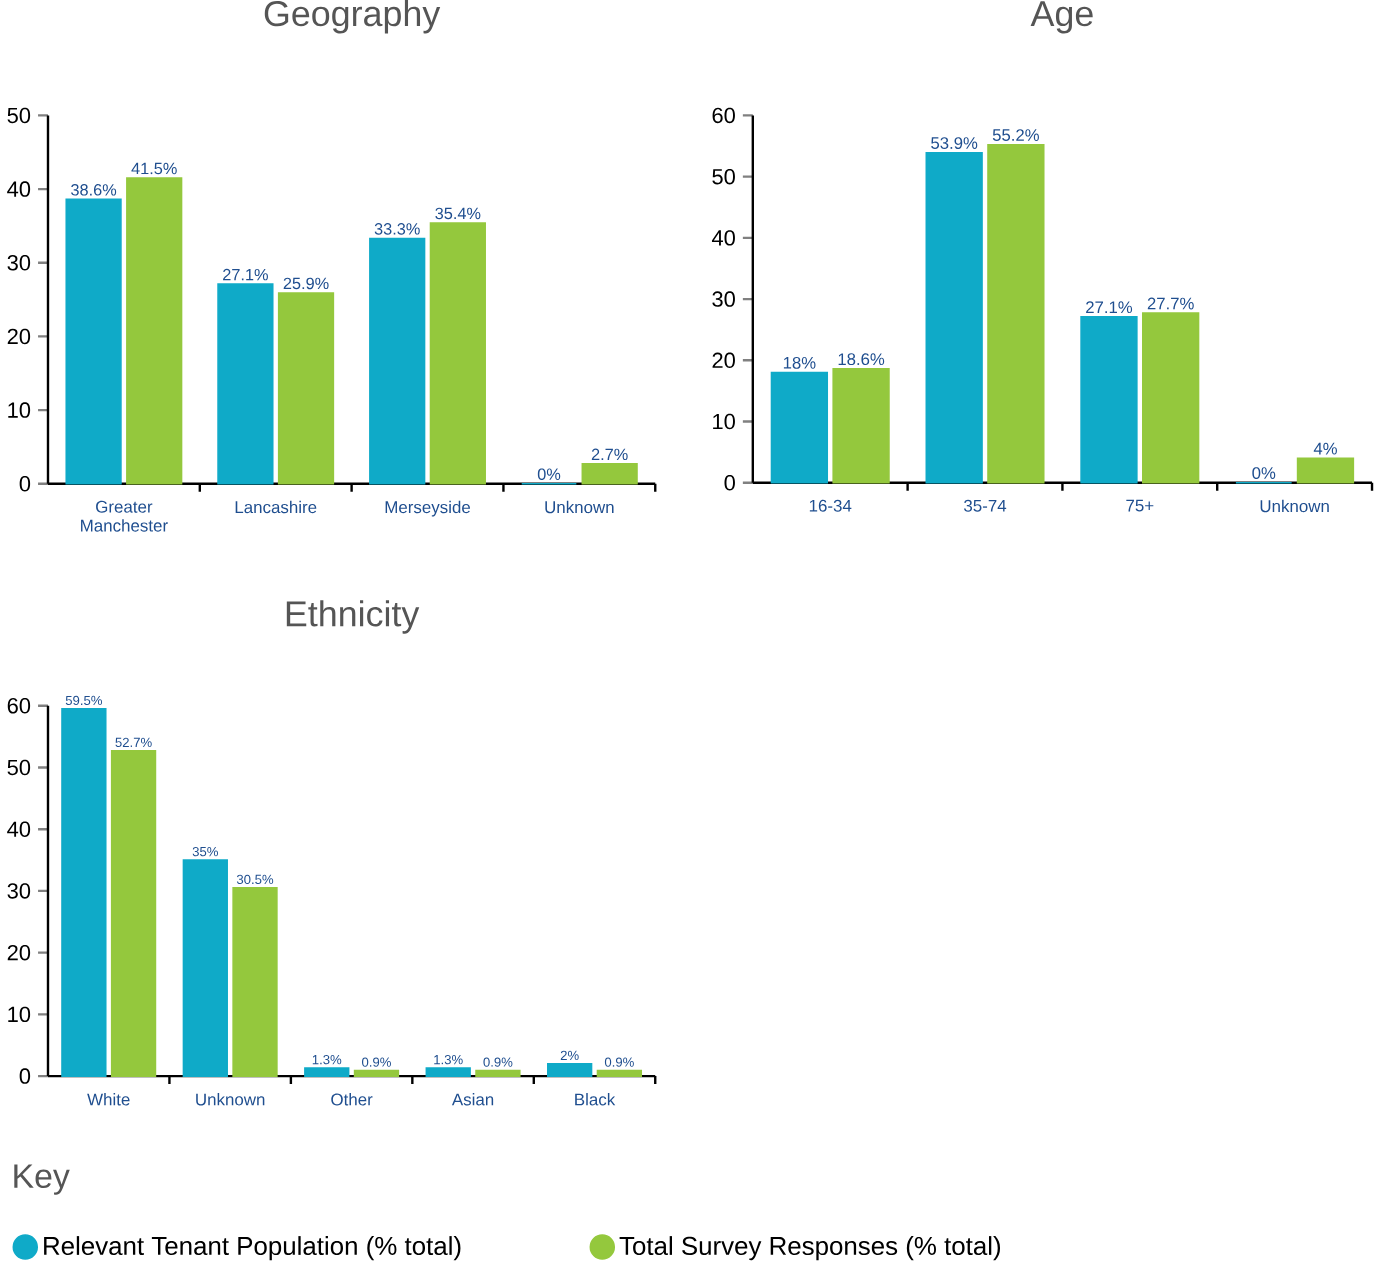 The height and width of the screenshot is (1266, 1374). I want to click on data-label: 2%, so click(569, 1055).